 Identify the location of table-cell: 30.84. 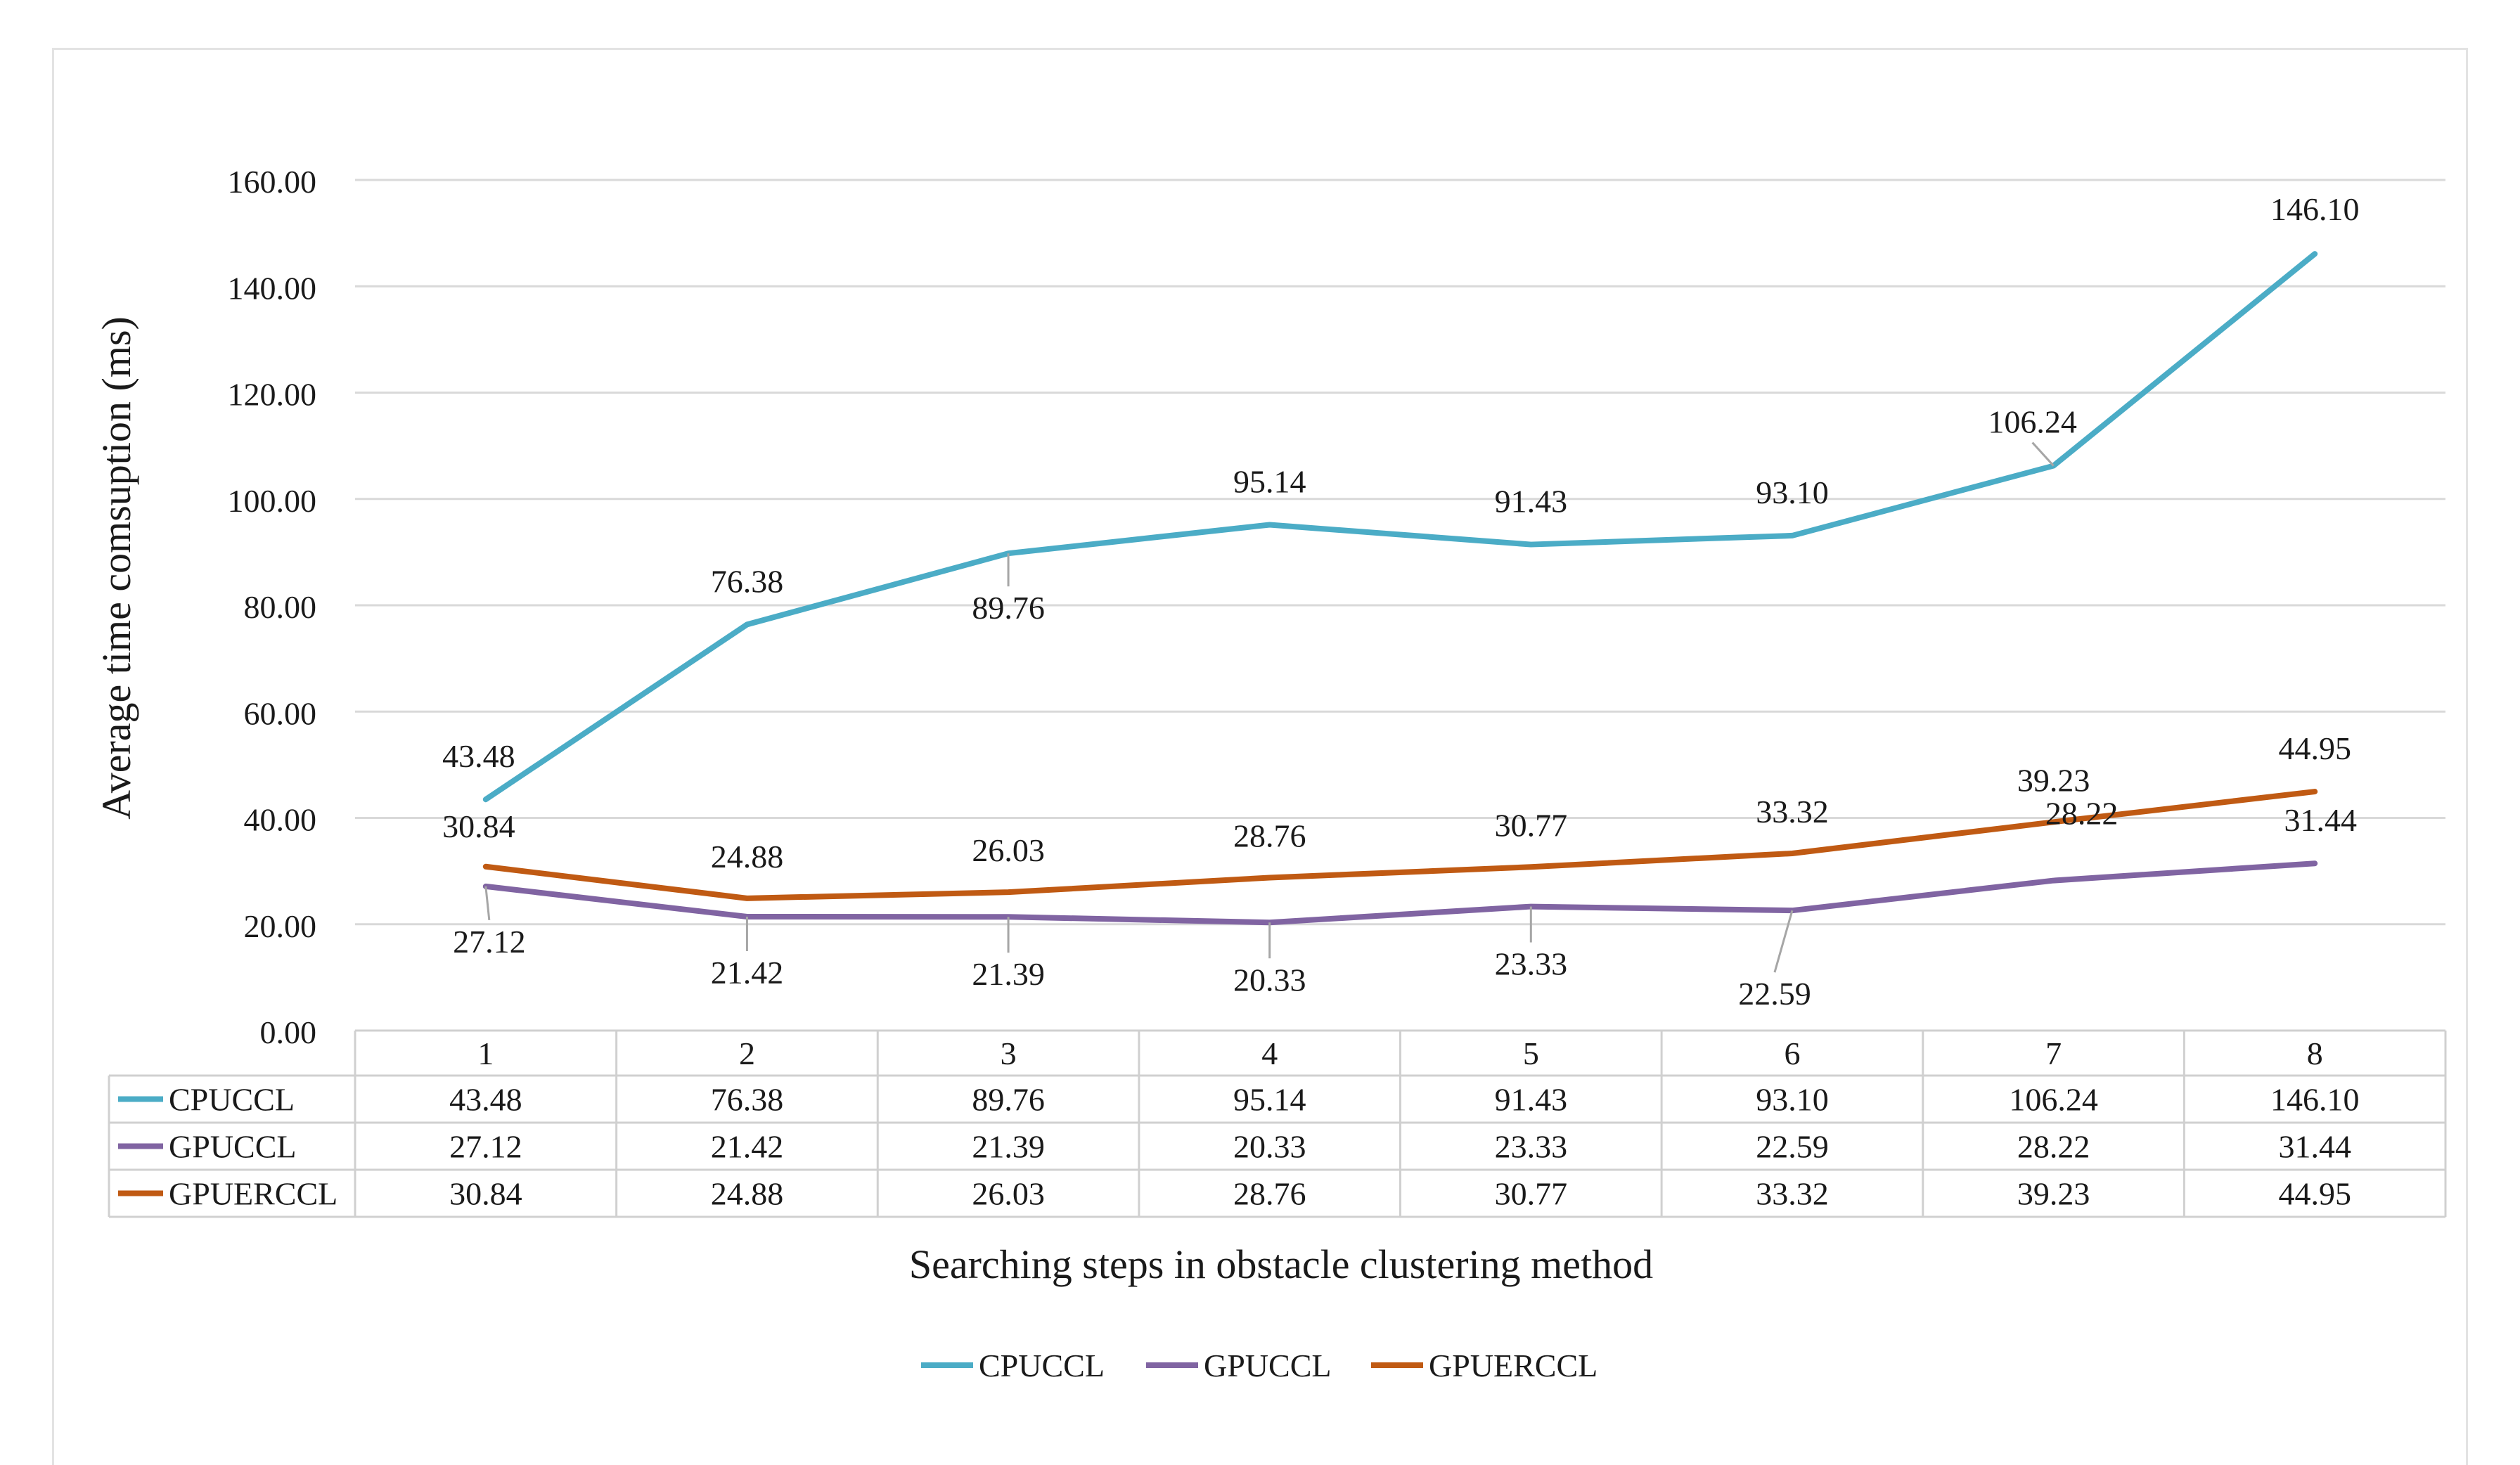
(486, 1194).